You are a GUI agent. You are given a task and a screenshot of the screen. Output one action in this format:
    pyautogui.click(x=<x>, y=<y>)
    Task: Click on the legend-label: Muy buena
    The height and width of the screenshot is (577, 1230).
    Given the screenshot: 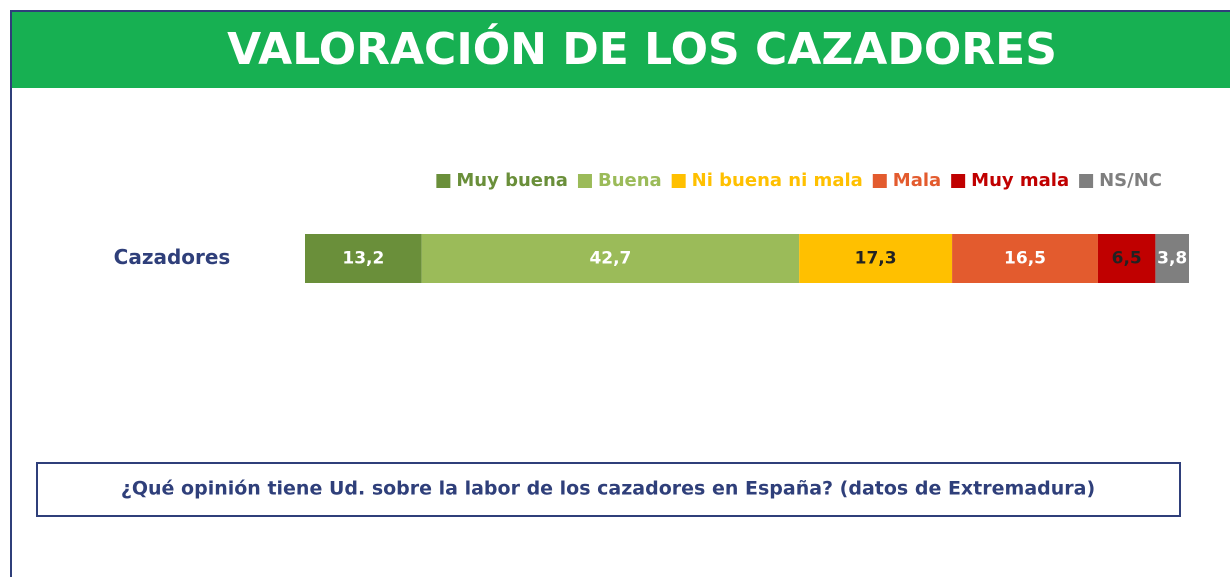 What is the action you would take?
    pyautogui.click(x=512, y=180)
    